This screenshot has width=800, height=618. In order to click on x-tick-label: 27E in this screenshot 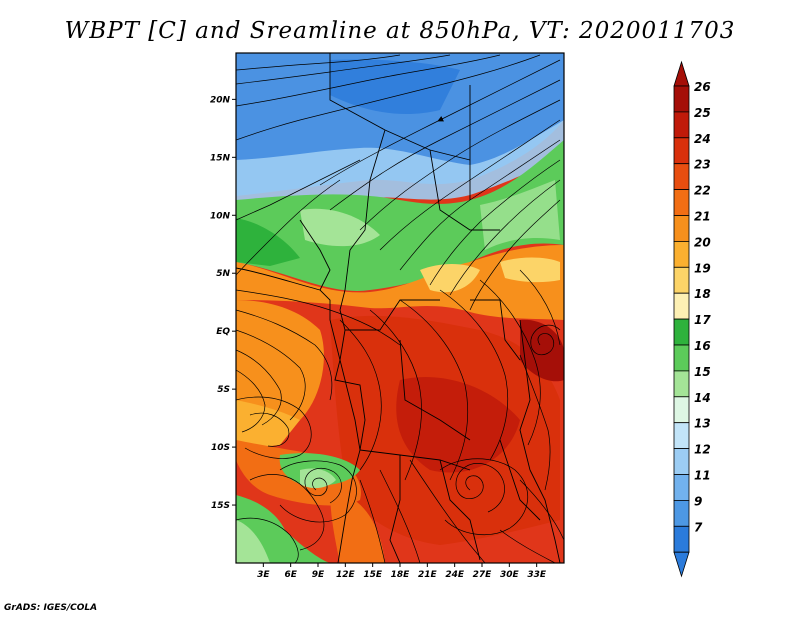, I will do `click(483, 575)`.